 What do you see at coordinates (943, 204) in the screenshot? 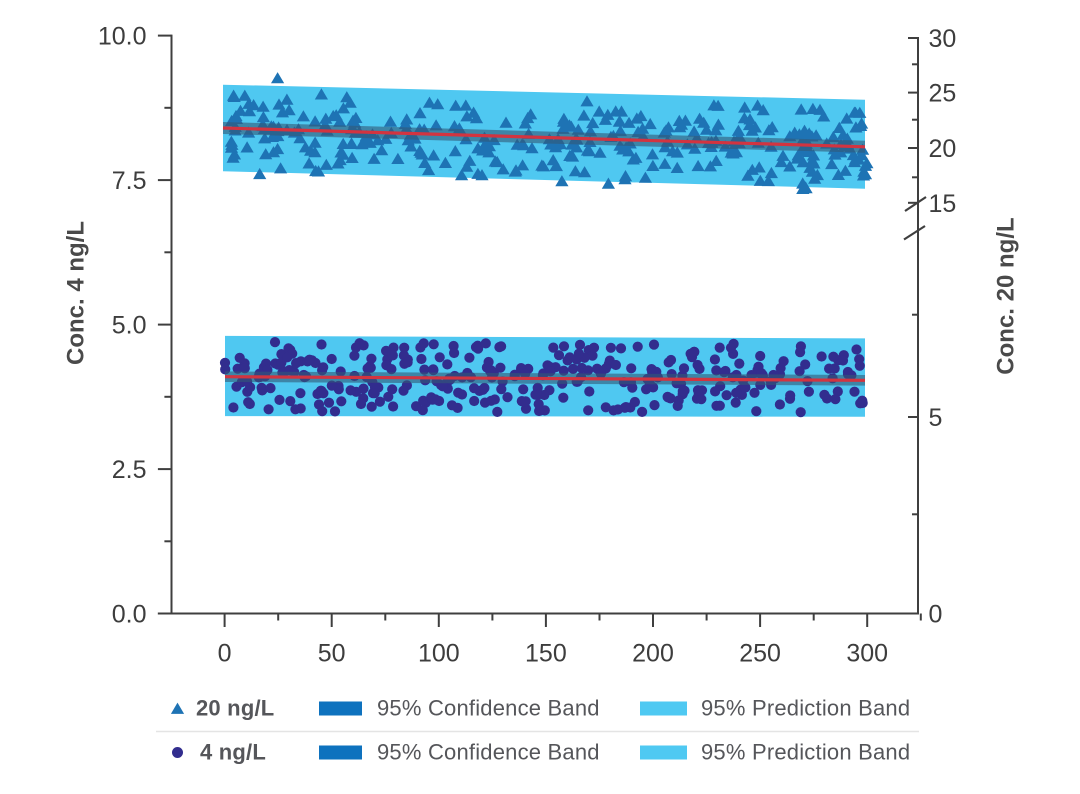
I see `svg-text: 15` at bounding box center [943, 204].